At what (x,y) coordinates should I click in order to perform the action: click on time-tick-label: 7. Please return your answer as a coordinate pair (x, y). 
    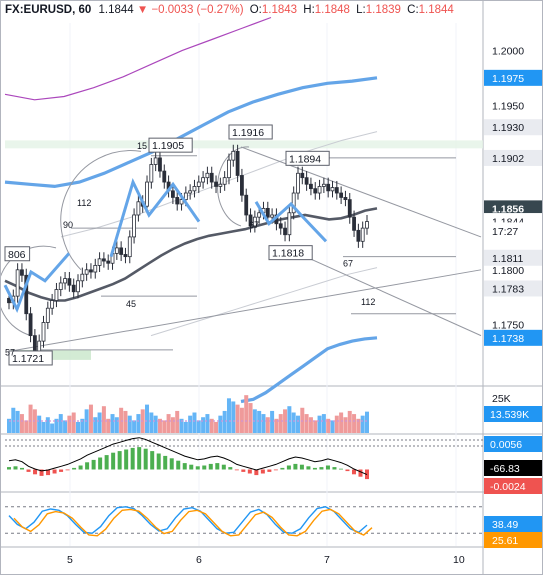
    Looking at the image, I should click on (327, 560).